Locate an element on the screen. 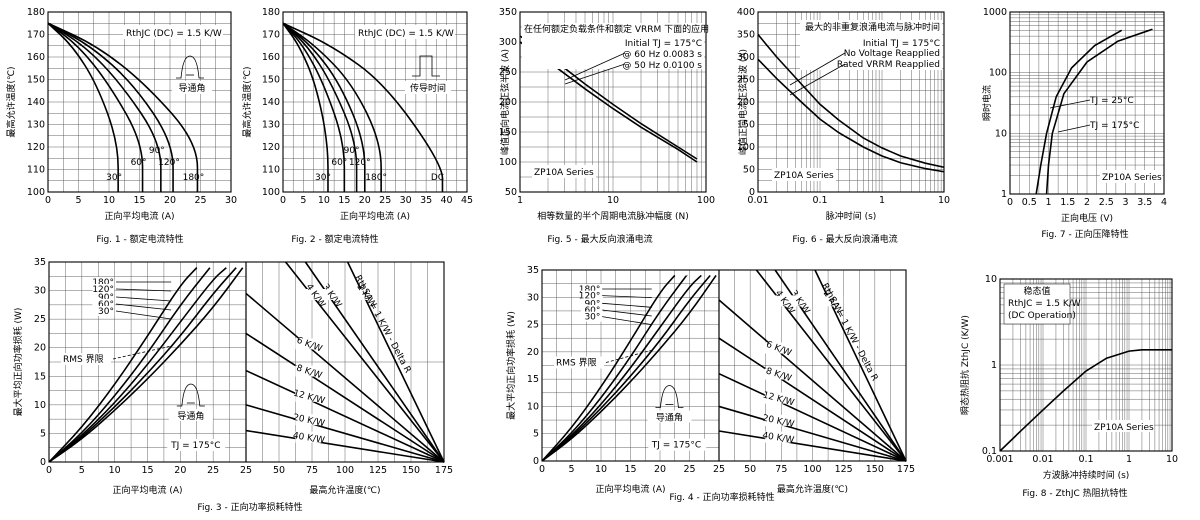  figure-caption: Fig. 7 - 正向压降特性 is located at coordinates (1084, 234).